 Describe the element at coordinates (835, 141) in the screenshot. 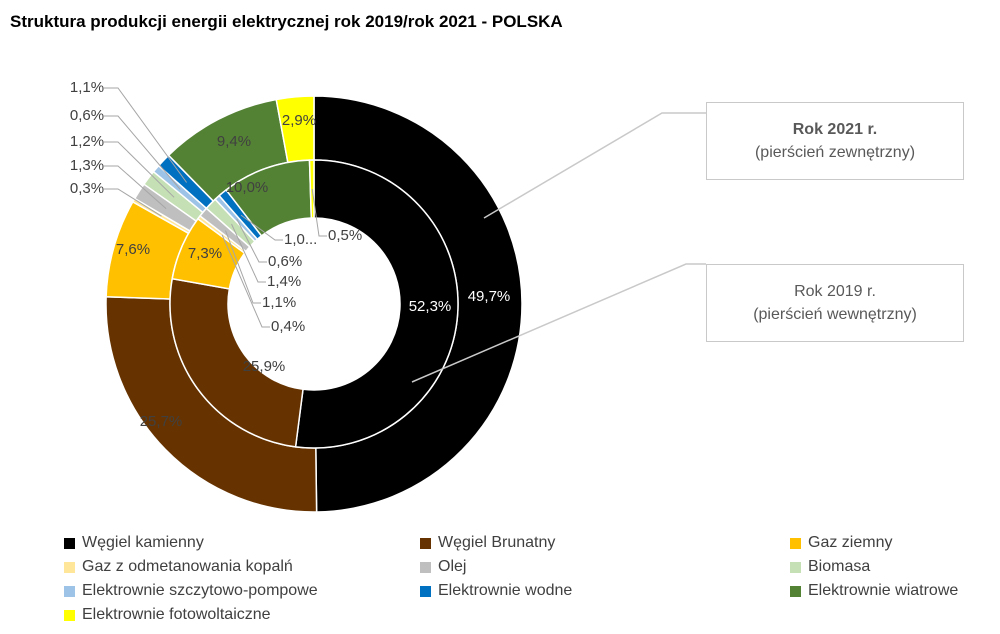

I see `callout-outer-ring: Rok 2021 r. (pierścień zewnętrzny)` at that location.